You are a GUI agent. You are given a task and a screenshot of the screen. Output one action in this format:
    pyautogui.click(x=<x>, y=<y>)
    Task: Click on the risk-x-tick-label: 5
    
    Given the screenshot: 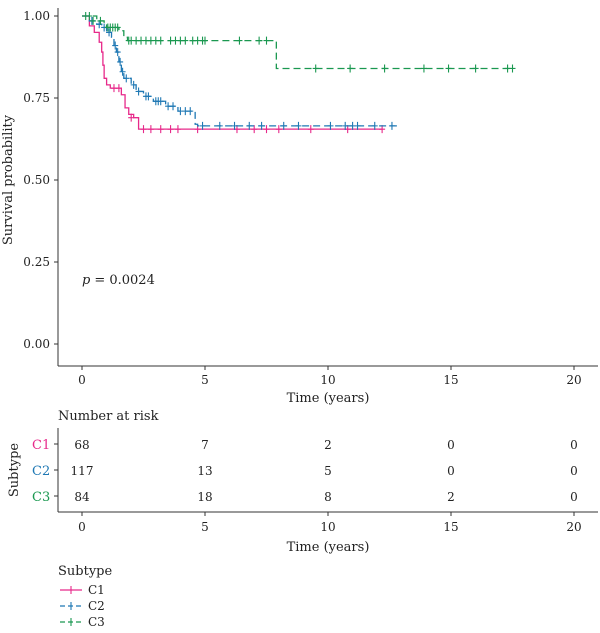 What is the action you would take?
    pyautogui.click(x=205, y=527)
    